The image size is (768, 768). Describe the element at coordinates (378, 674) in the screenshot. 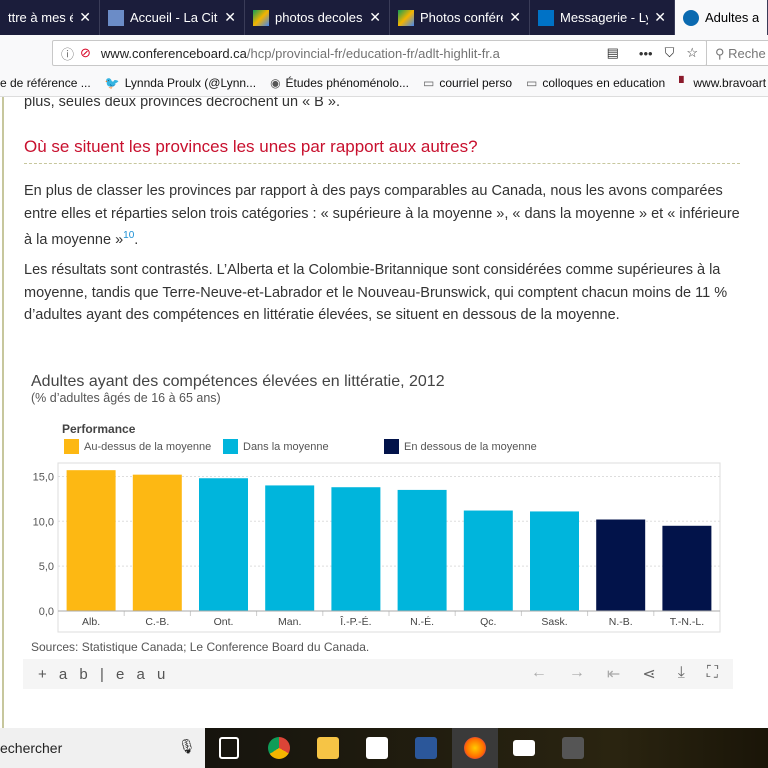

I see `tableau-toolbar: + a b | e a u ← → ⇤ ⋖ ⤓ ⛶` at that location.